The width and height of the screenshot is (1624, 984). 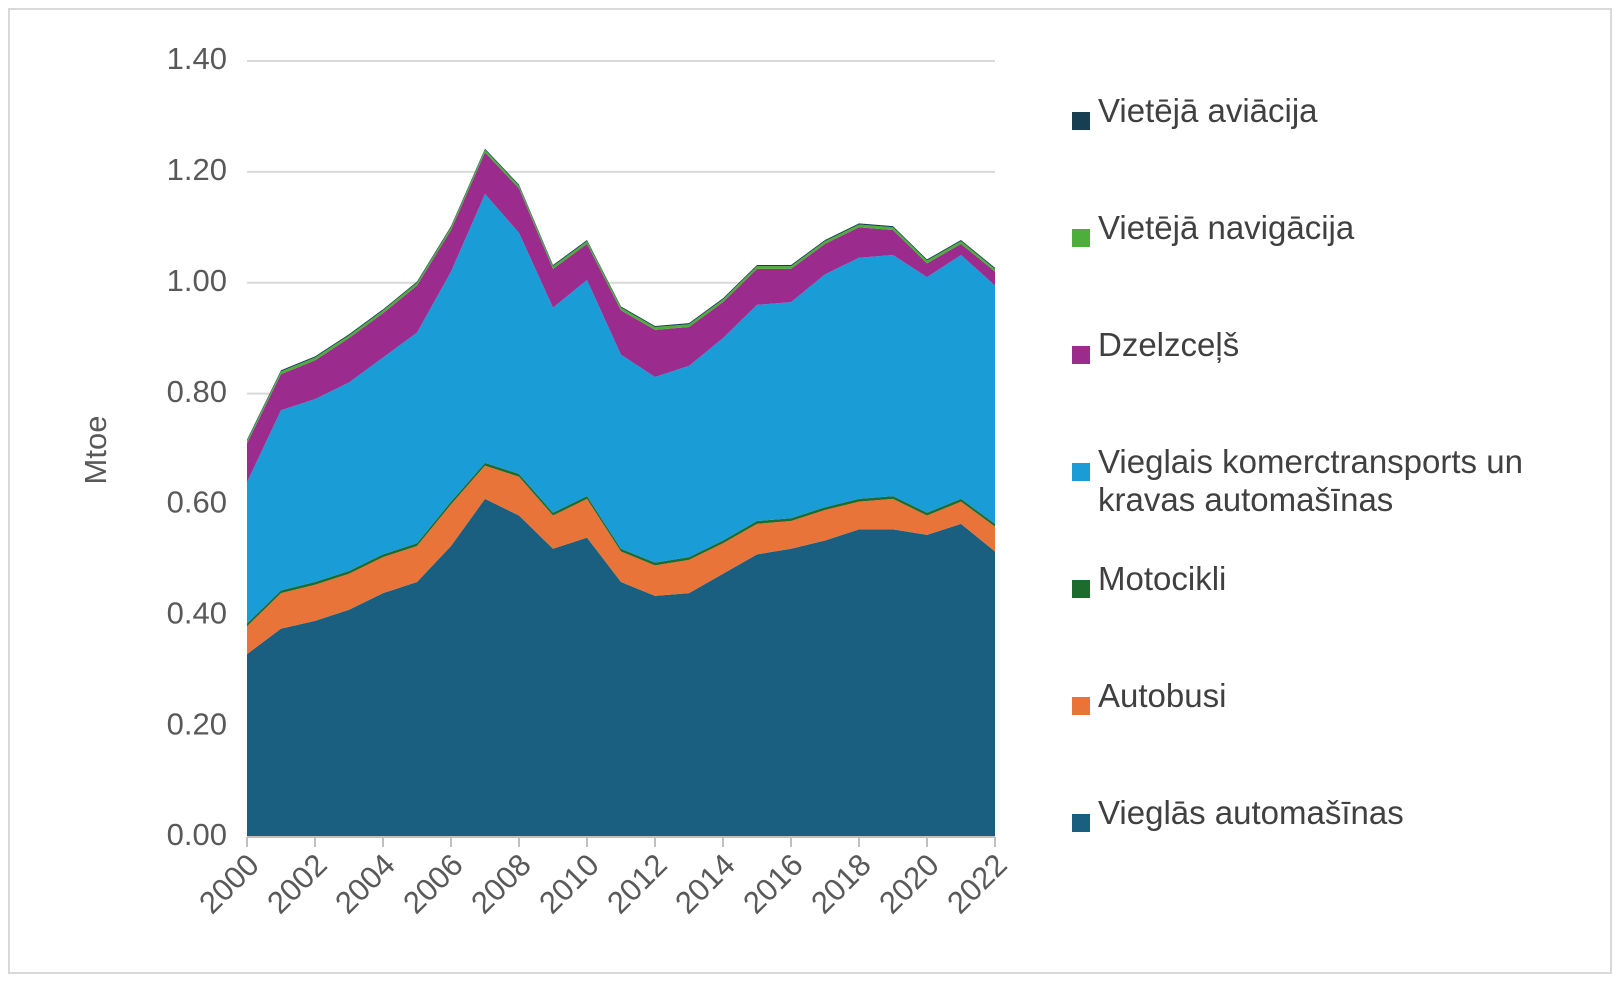 What do you see at coordinates (841, 884) in the screenshot?
I see `x-tick-label: 2018` at bounding box center [841, 884].